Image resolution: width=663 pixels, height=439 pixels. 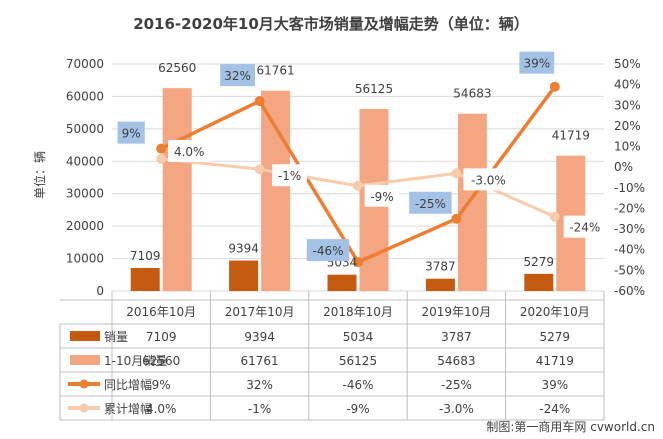 What do you see at coordinates (374, 89) in the screenshot?
I see `bar-value-label: 56125` at bounding box center [374, 89].